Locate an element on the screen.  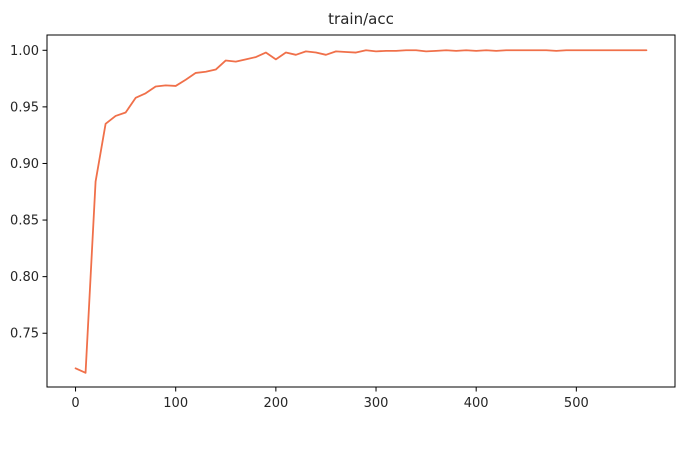
x-tick-label: 300 is located at coordinates (376, 403).